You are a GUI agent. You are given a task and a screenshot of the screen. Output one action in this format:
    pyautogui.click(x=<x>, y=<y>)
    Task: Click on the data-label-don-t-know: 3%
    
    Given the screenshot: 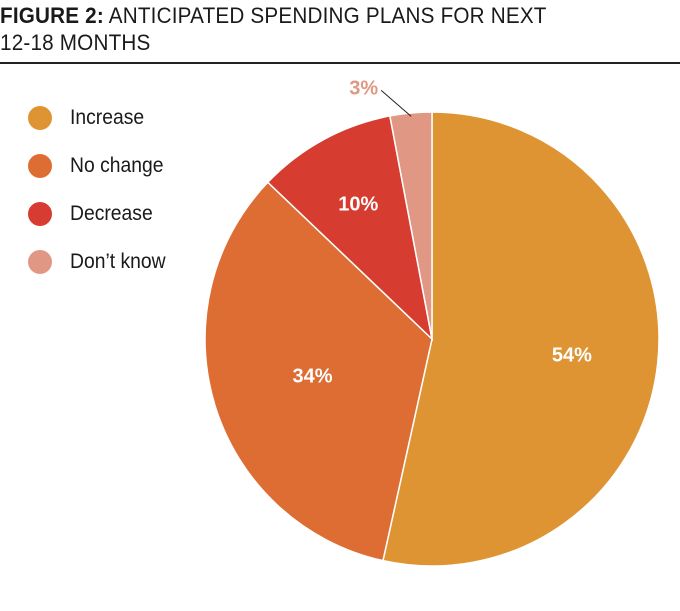 What is the action you would take?
    pyautogui.click(x=363, y=88)
    